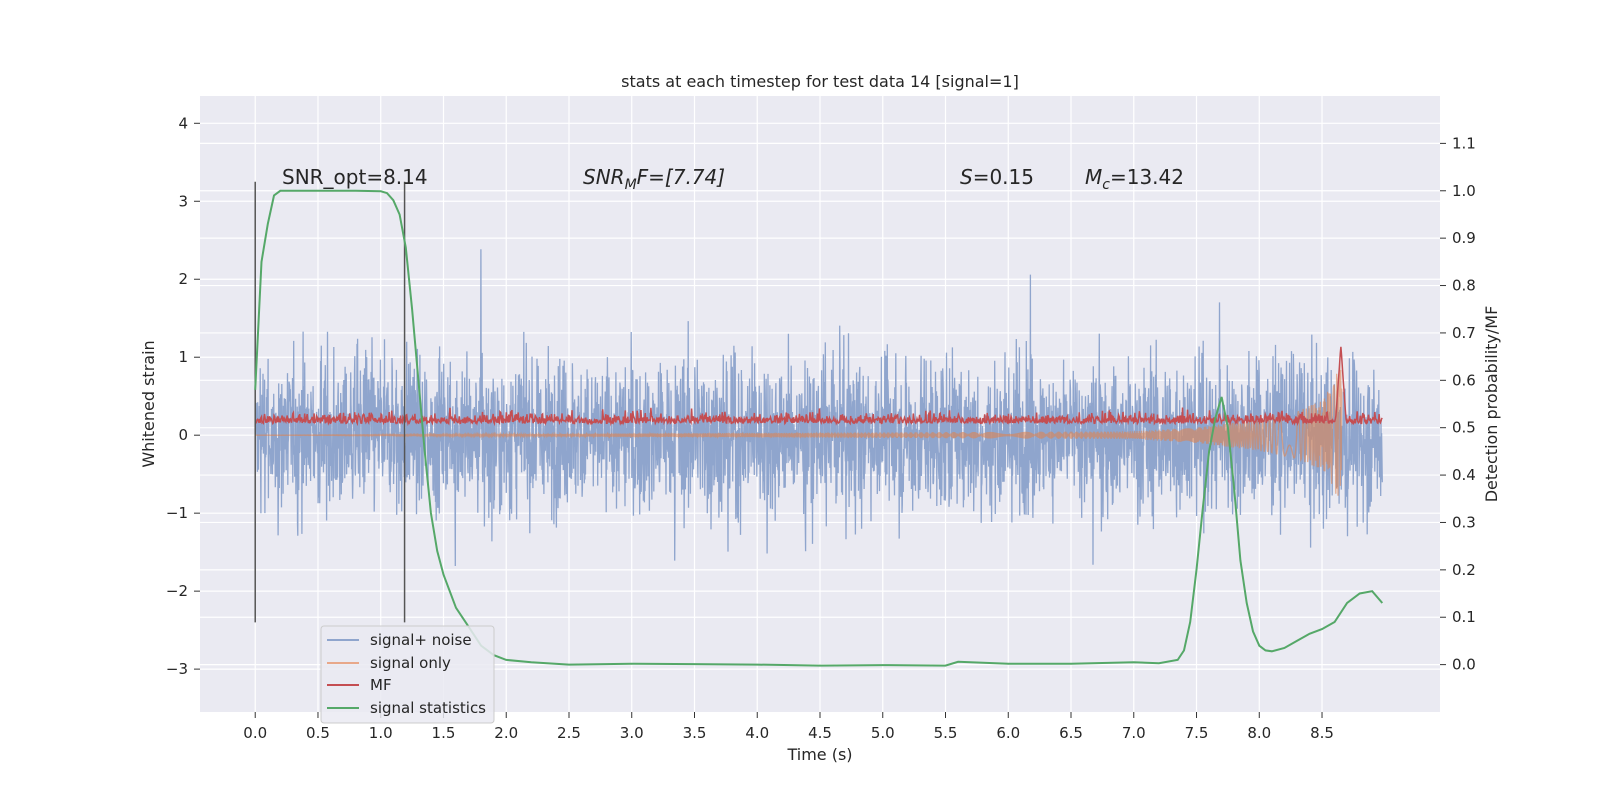 The width and height of the screenshot is (1600, 800). What do you see at coordinates (757, 733) in the screenshot?
I see `x-tick-label: 4.0` at bounding box center [757, 733].